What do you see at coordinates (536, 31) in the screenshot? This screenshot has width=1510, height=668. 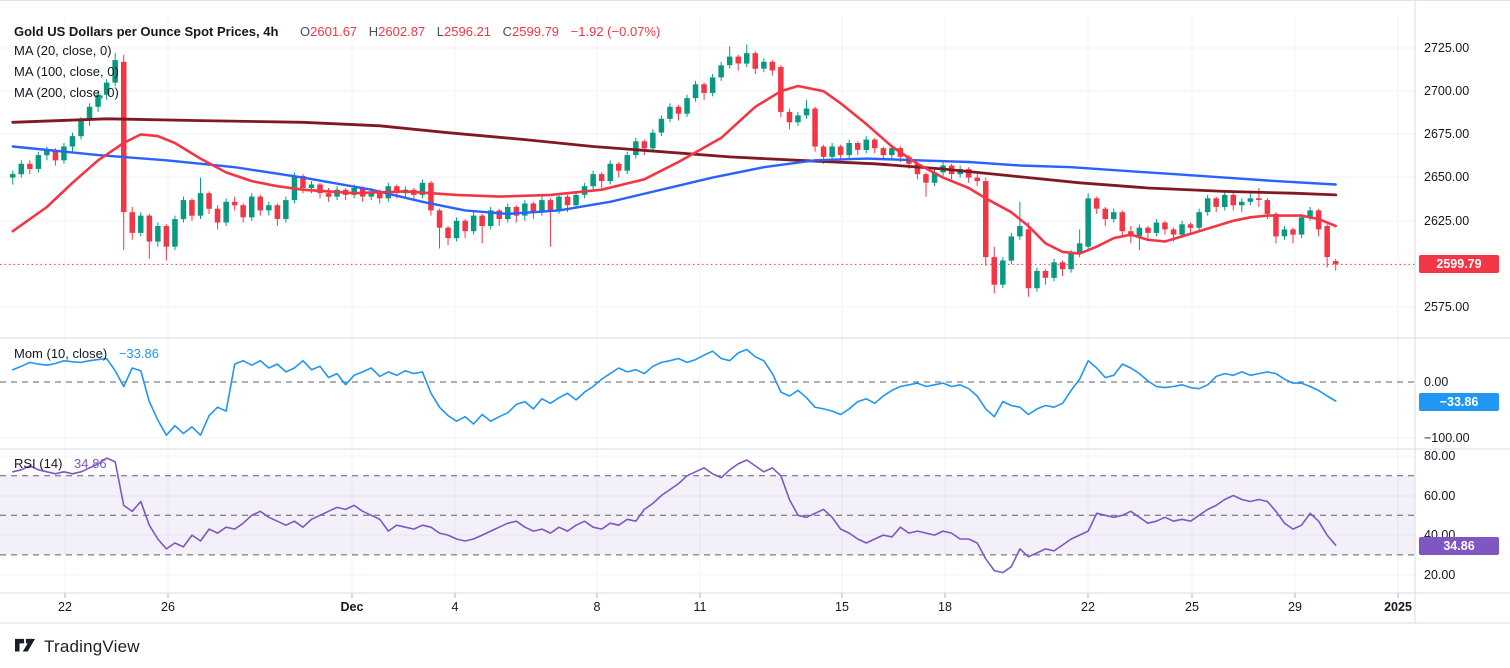 I see `close-value: 2599.79` at bounding box center [536, 31].